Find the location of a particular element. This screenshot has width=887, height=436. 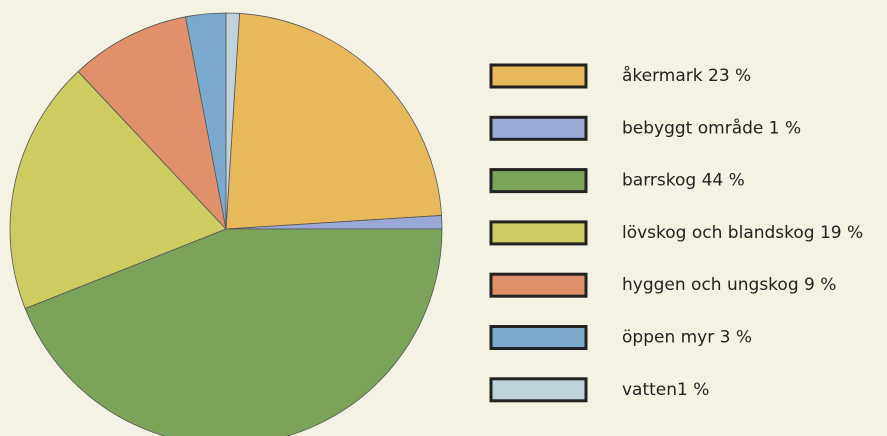

legend-label: lövskog och blandskog 19 % is located at coordinates (742, 233).